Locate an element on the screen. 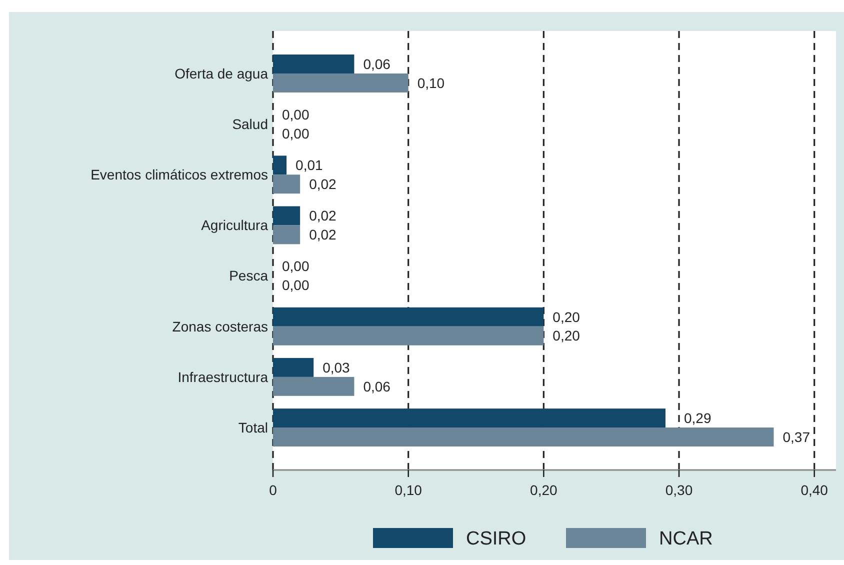  y-tick-label: Salud is located at coordinates (250, 124).